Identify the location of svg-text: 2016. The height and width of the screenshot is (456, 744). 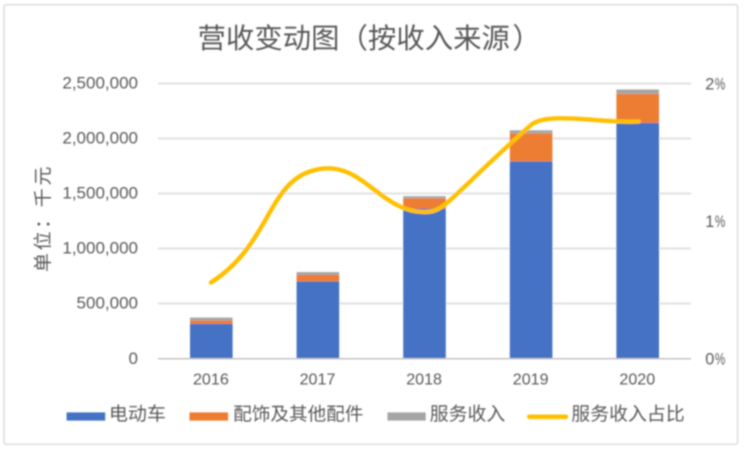
(211, 379).